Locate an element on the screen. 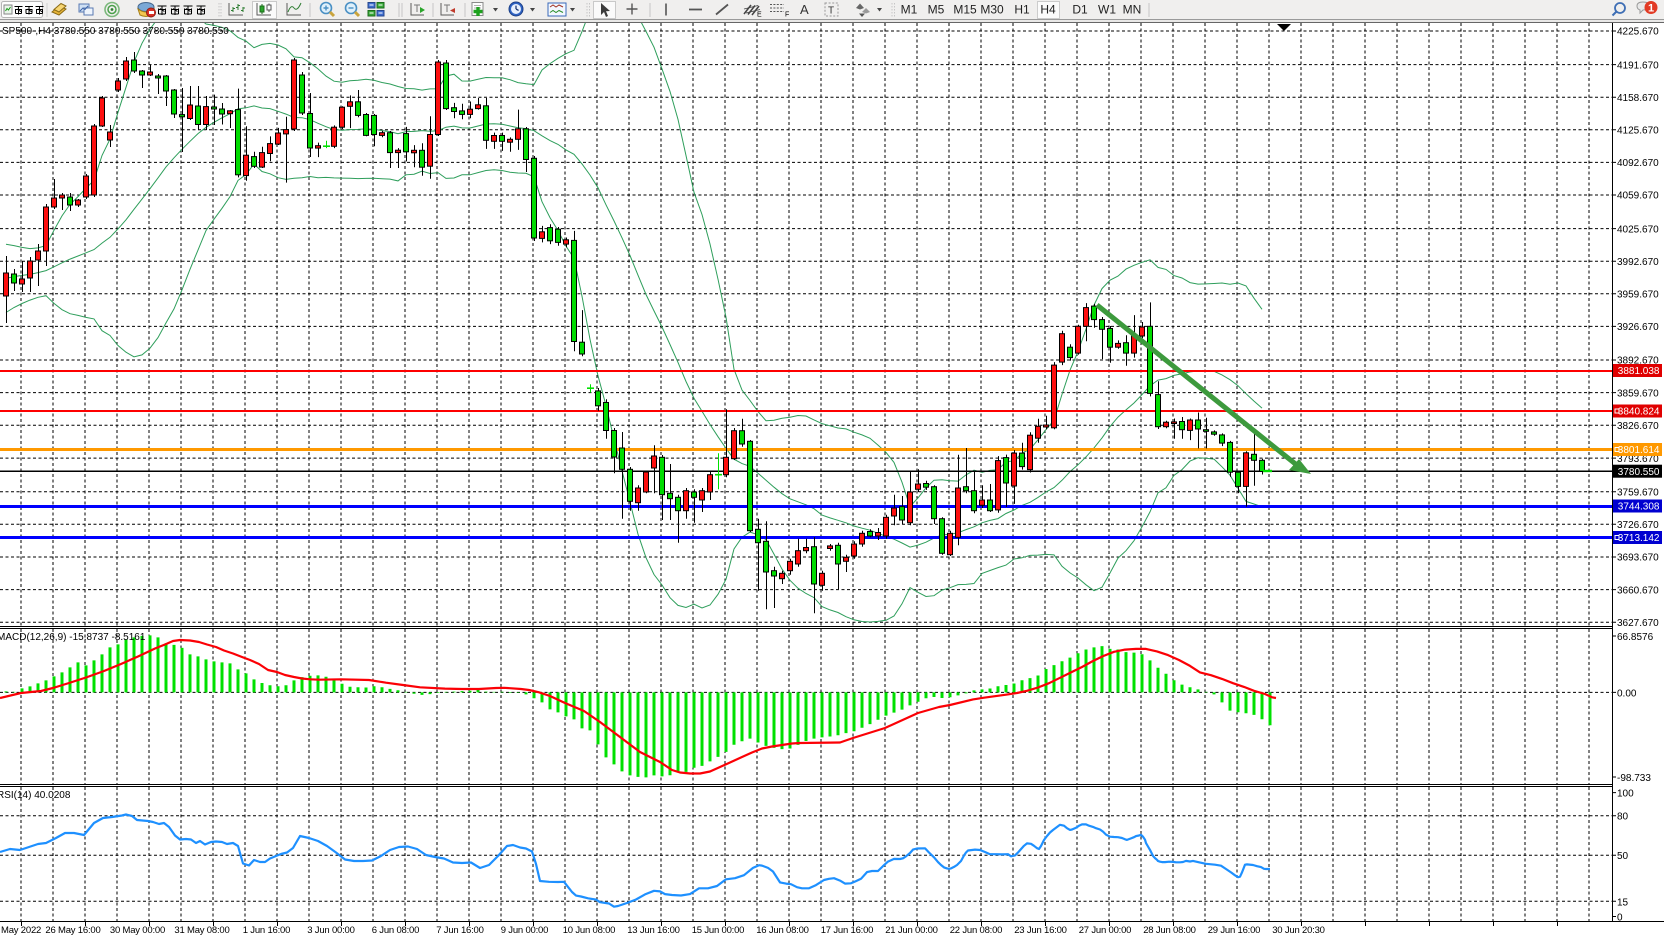  svg-text: 3801.614 is located at coordinates (1639, 450).